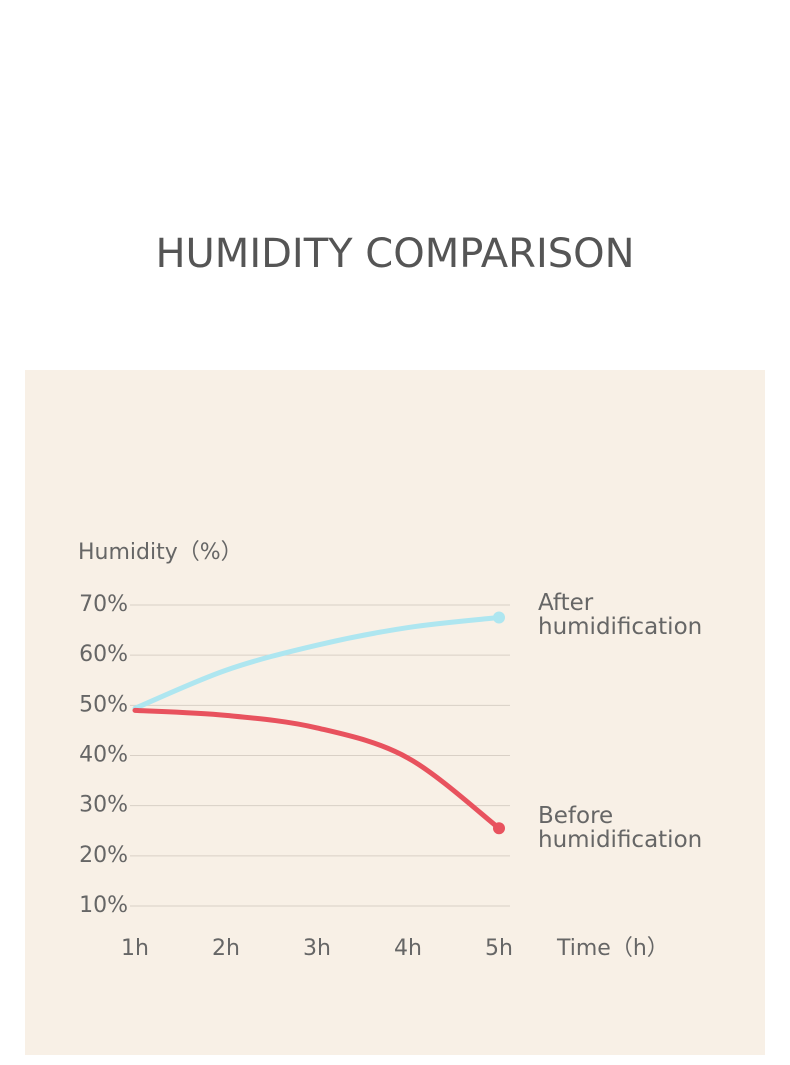 Image resolution: width=790 pixels, height=1065 pixels. Describe the element at coordinates (620, 828) in the screenshot. I see `legend-entry: Before humidification` at that location.